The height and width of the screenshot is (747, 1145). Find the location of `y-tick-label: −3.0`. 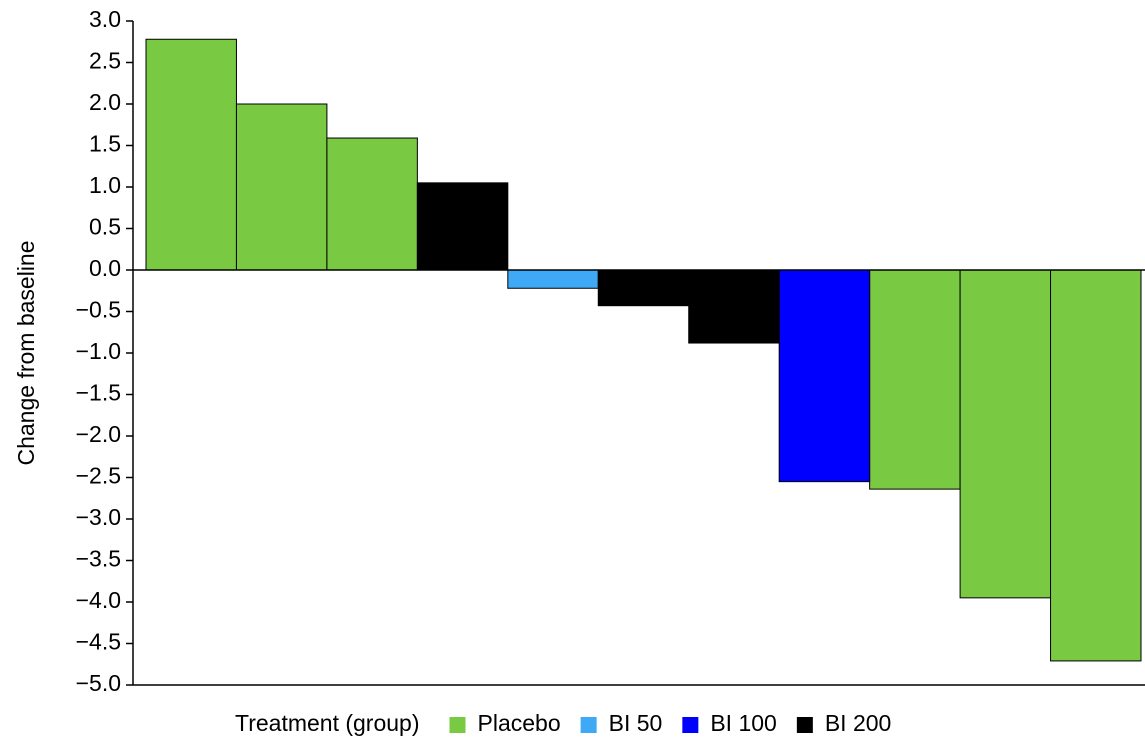

y-tick-label: −3.0 is located at coordinates (98, 517).